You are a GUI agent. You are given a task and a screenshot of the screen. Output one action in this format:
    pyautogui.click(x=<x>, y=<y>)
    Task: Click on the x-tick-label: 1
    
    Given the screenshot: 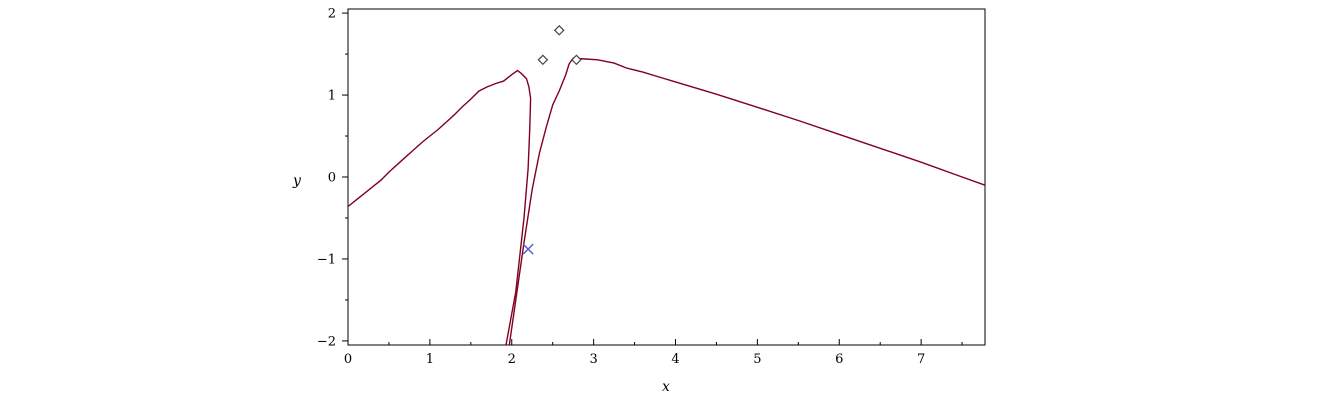 What is the action you would take?
    pyautogui.click(x=430, y=359)
    